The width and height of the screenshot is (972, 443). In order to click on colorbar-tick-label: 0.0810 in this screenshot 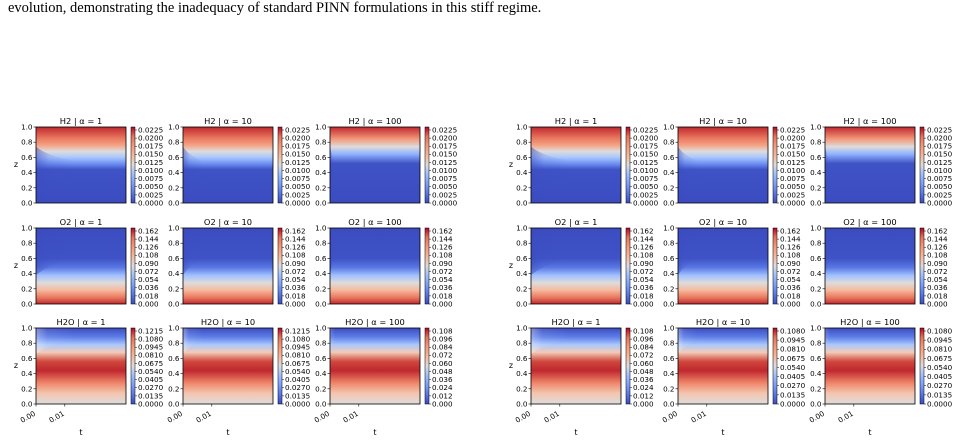, I will do `click(793, 349)`.